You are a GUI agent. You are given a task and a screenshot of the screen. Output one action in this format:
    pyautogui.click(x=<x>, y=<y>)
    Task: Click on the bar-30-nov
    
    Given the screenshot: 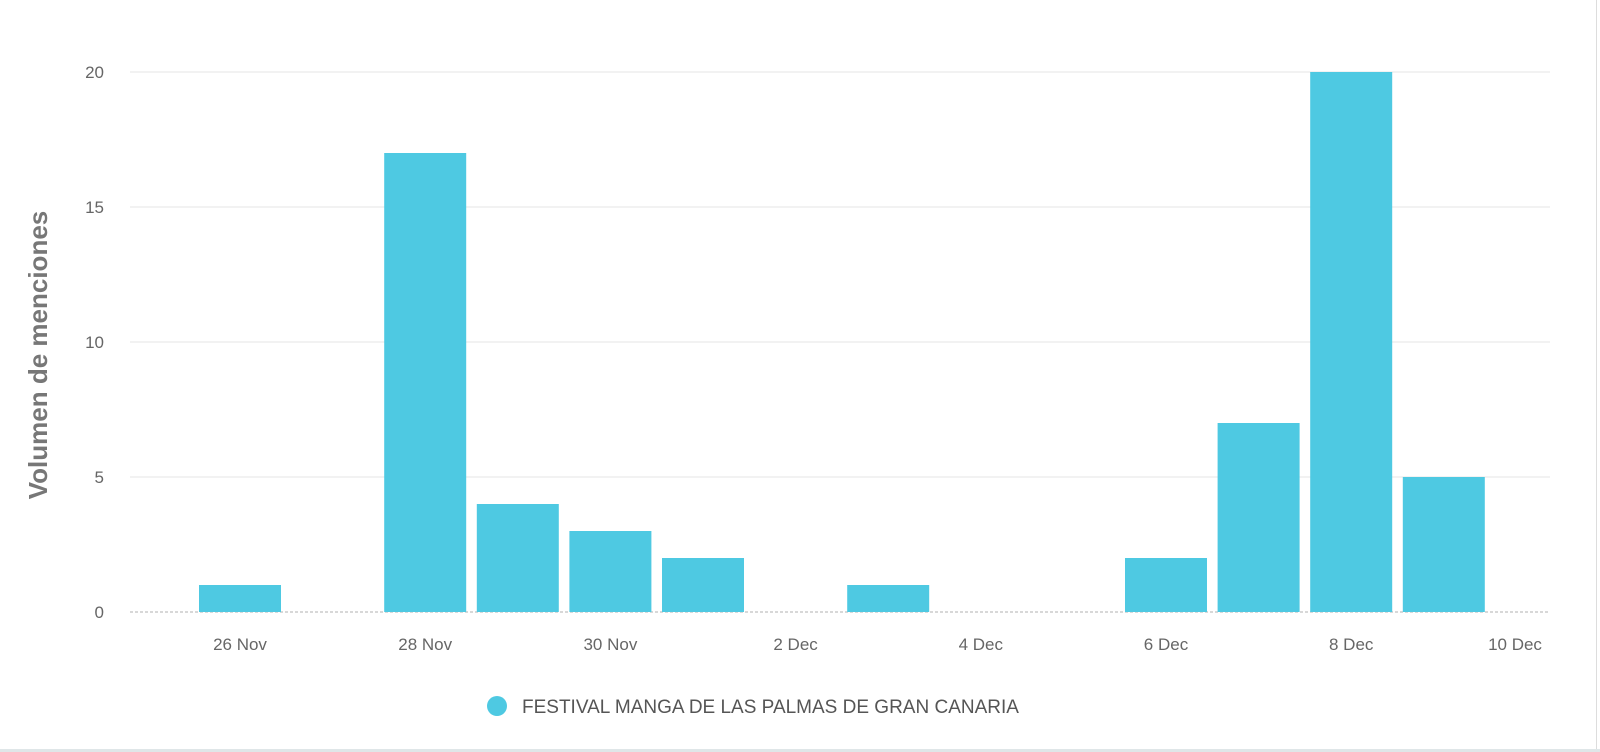 What is the action you would take?
    pyautogui.click(x=610, y=571)
    